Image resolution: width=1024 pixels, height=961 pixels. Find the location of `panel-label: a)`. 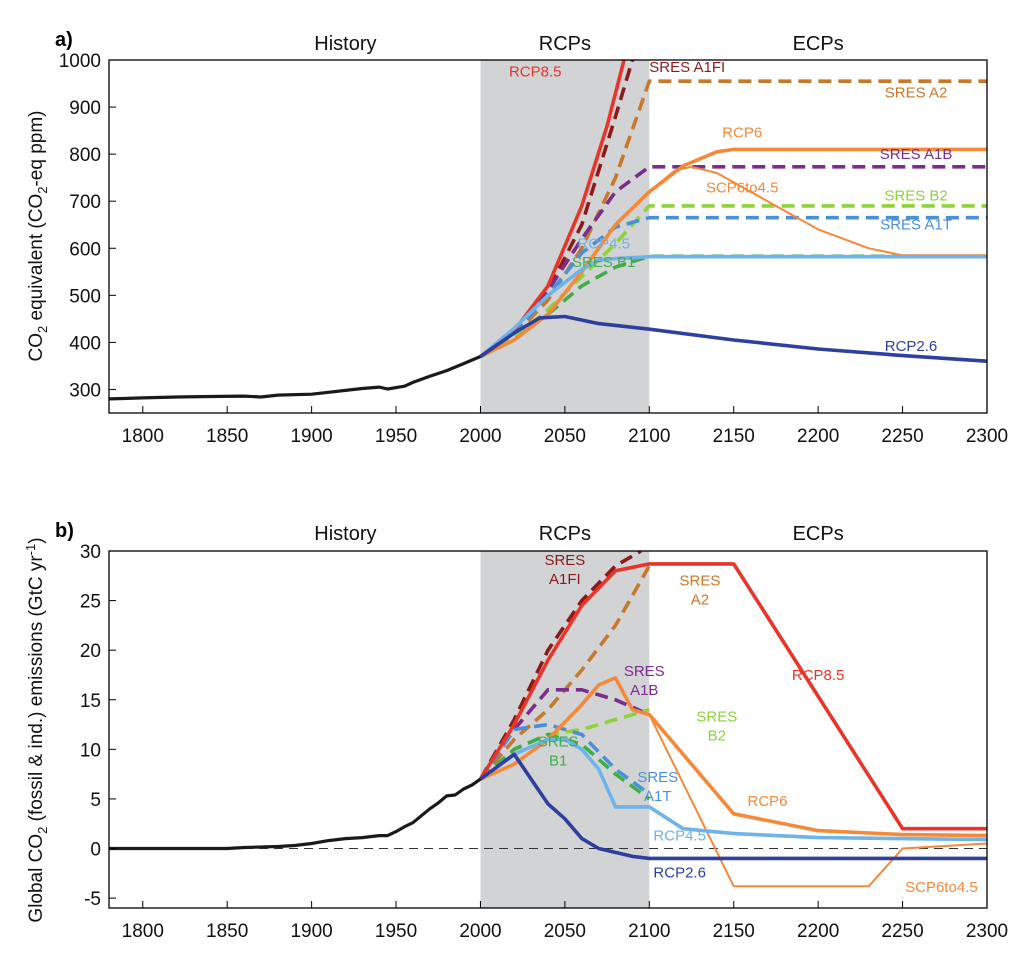

panel-label: a) is located at coordinates (64, 40).